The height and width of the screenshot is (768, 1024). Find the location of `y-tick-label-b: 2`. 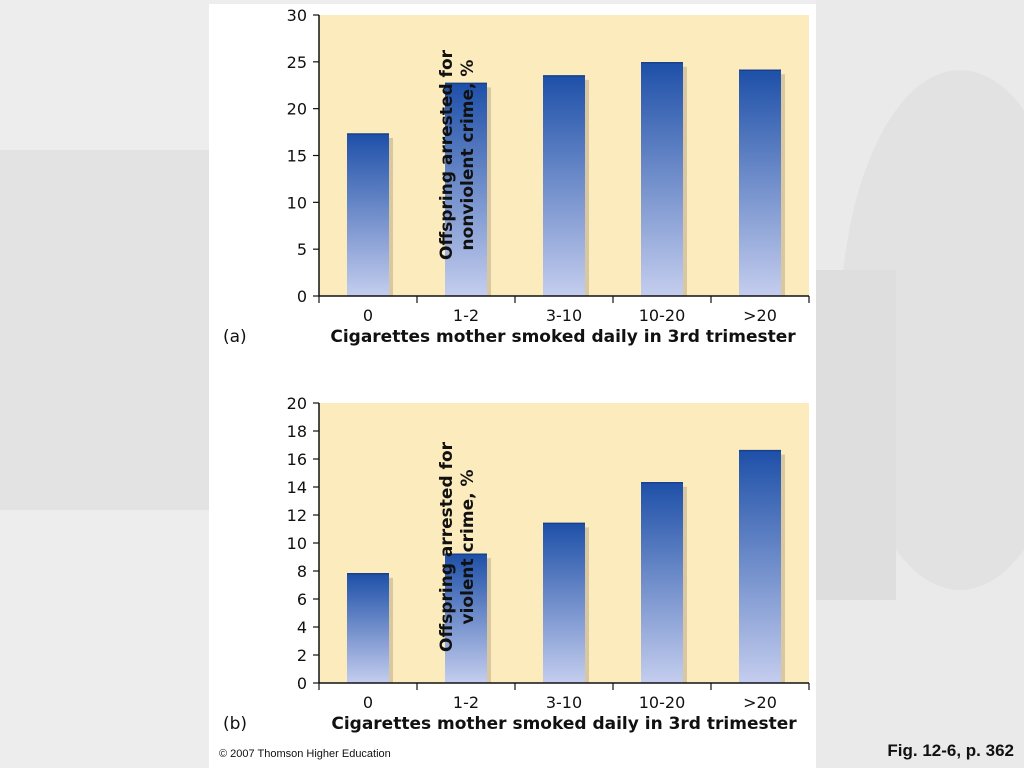

y-tick-label-b: 2 is located at coordinates (302, 655).